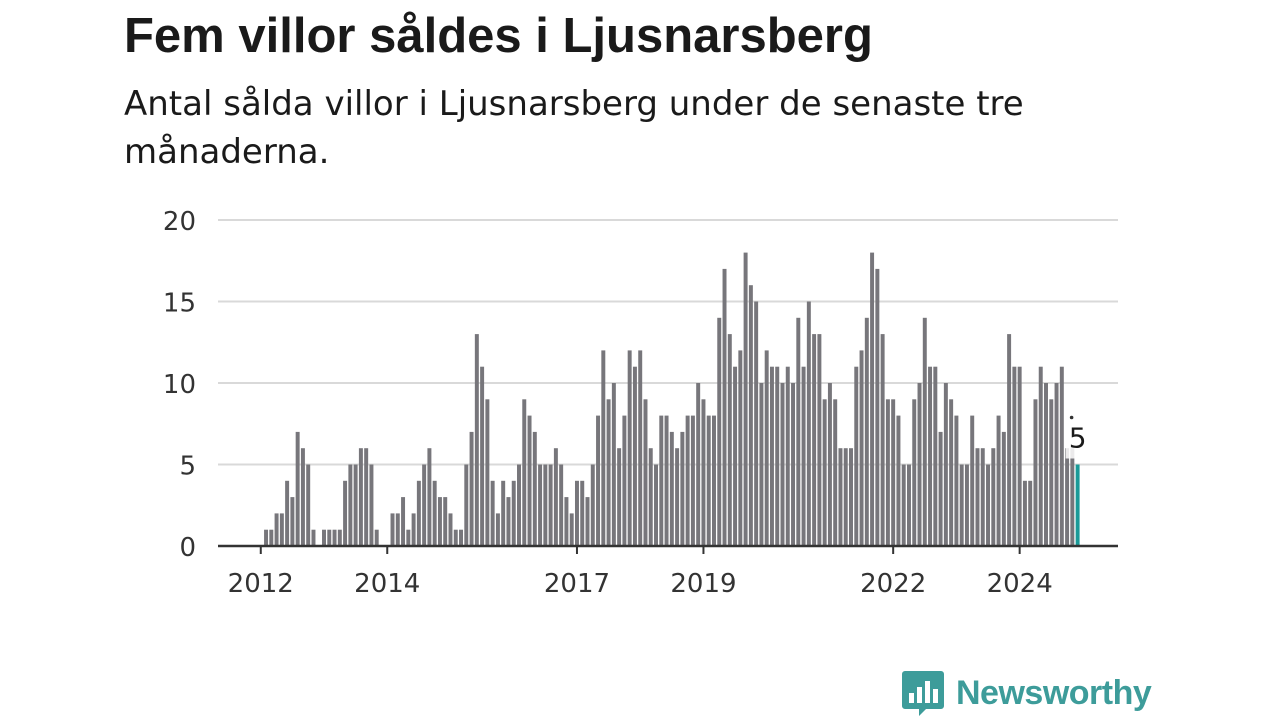 The width and height of the screenshot is (1280, 720). I want to click on x-tick-label: 2019, so click(703, 584).